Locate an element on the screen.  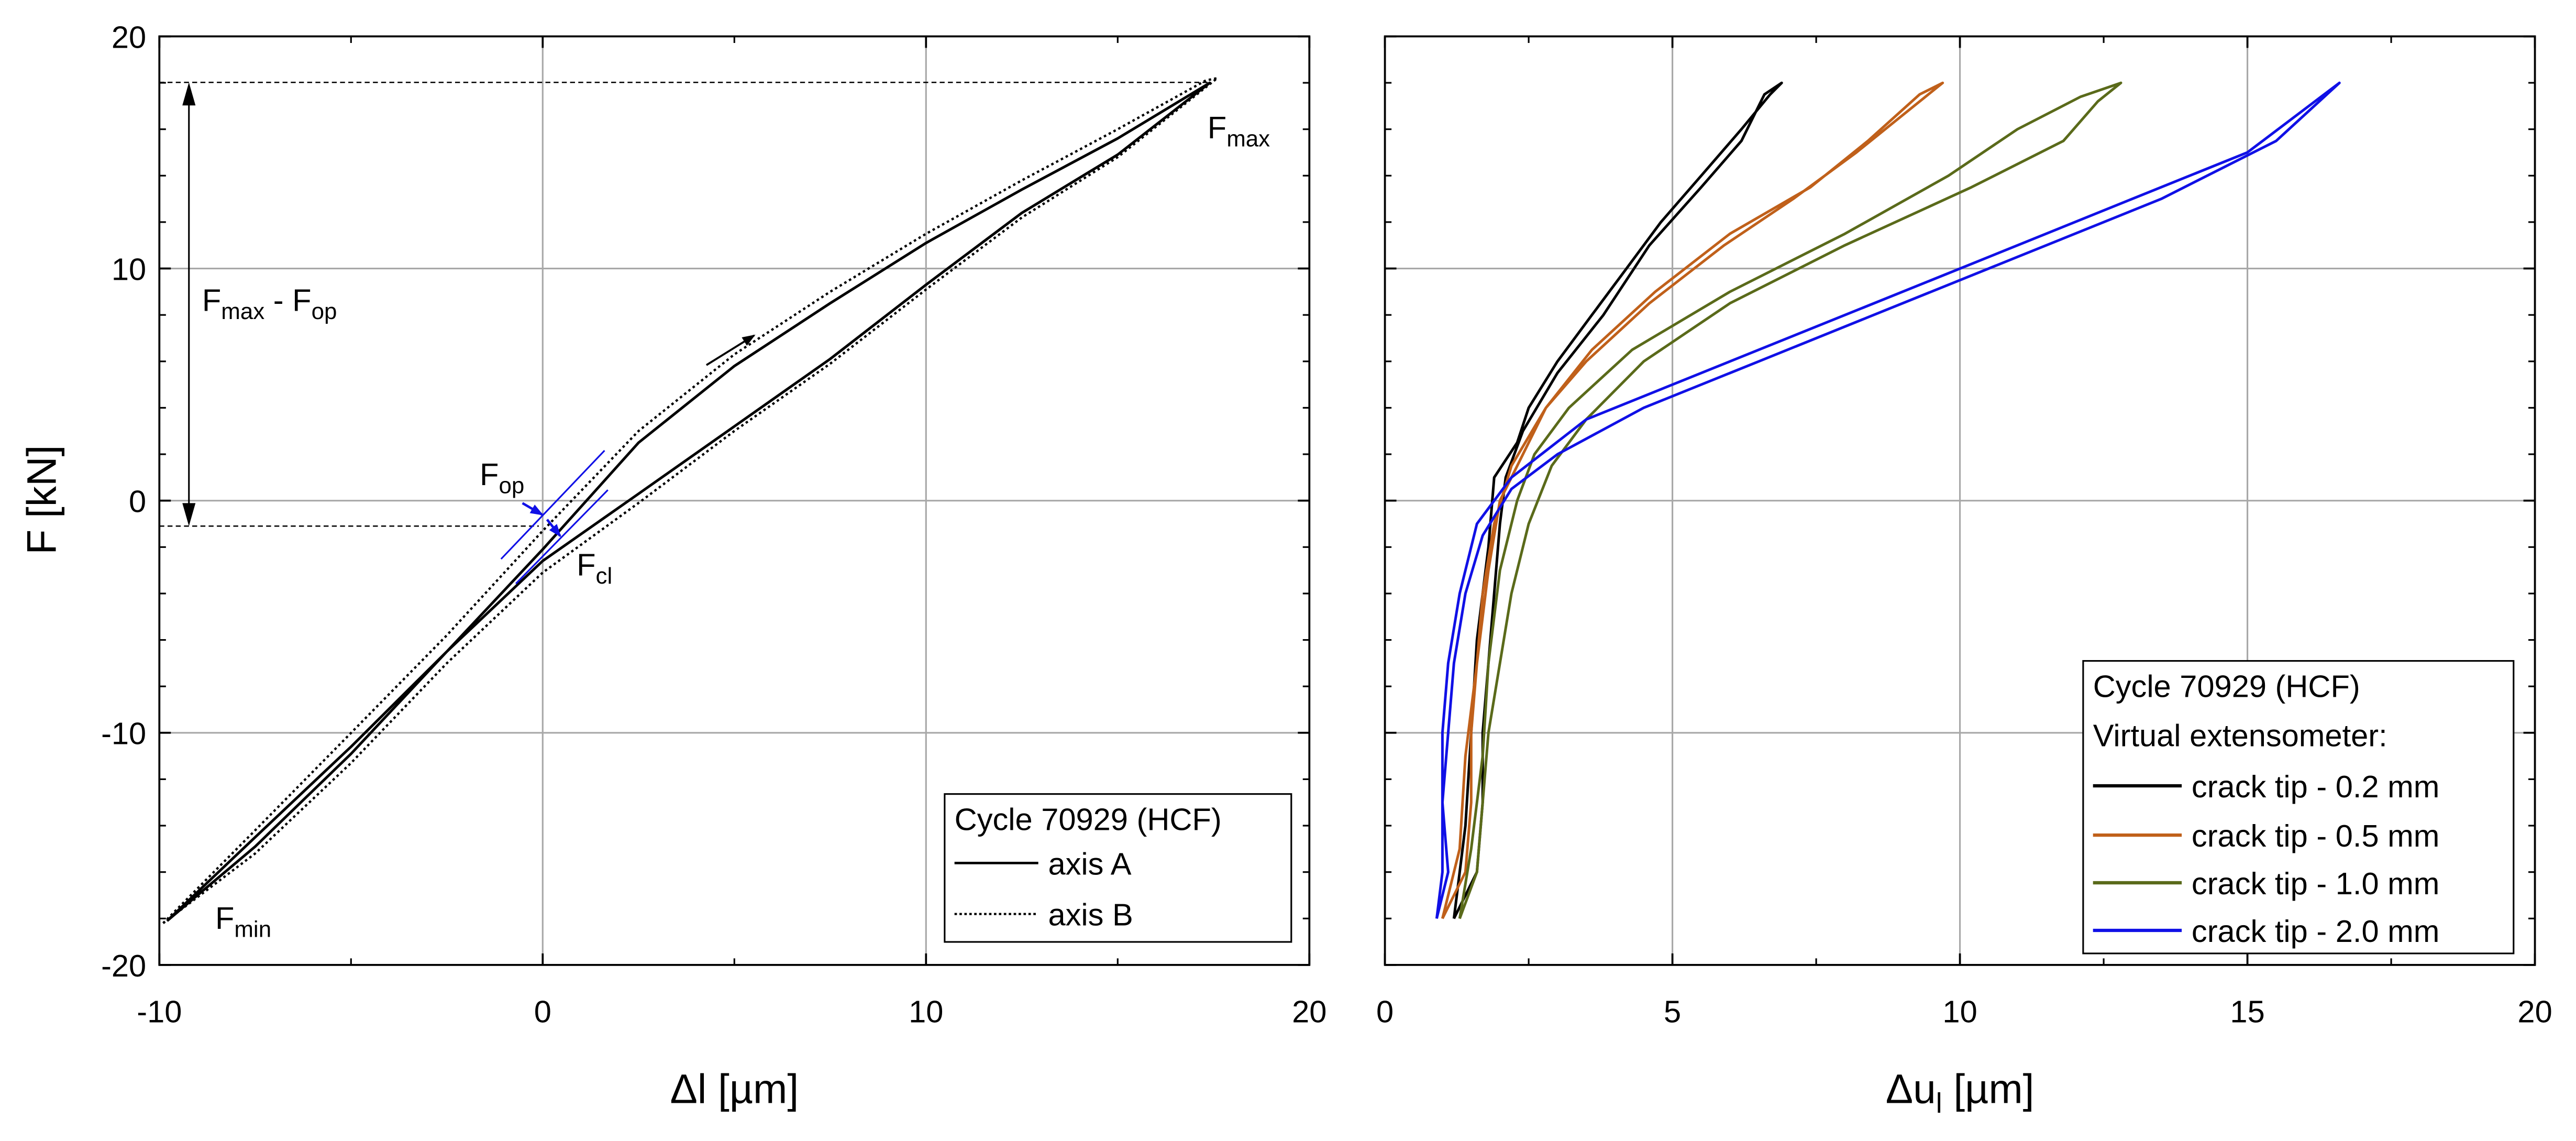
label-fcl: Fcl is located at coordinates (594, 568).